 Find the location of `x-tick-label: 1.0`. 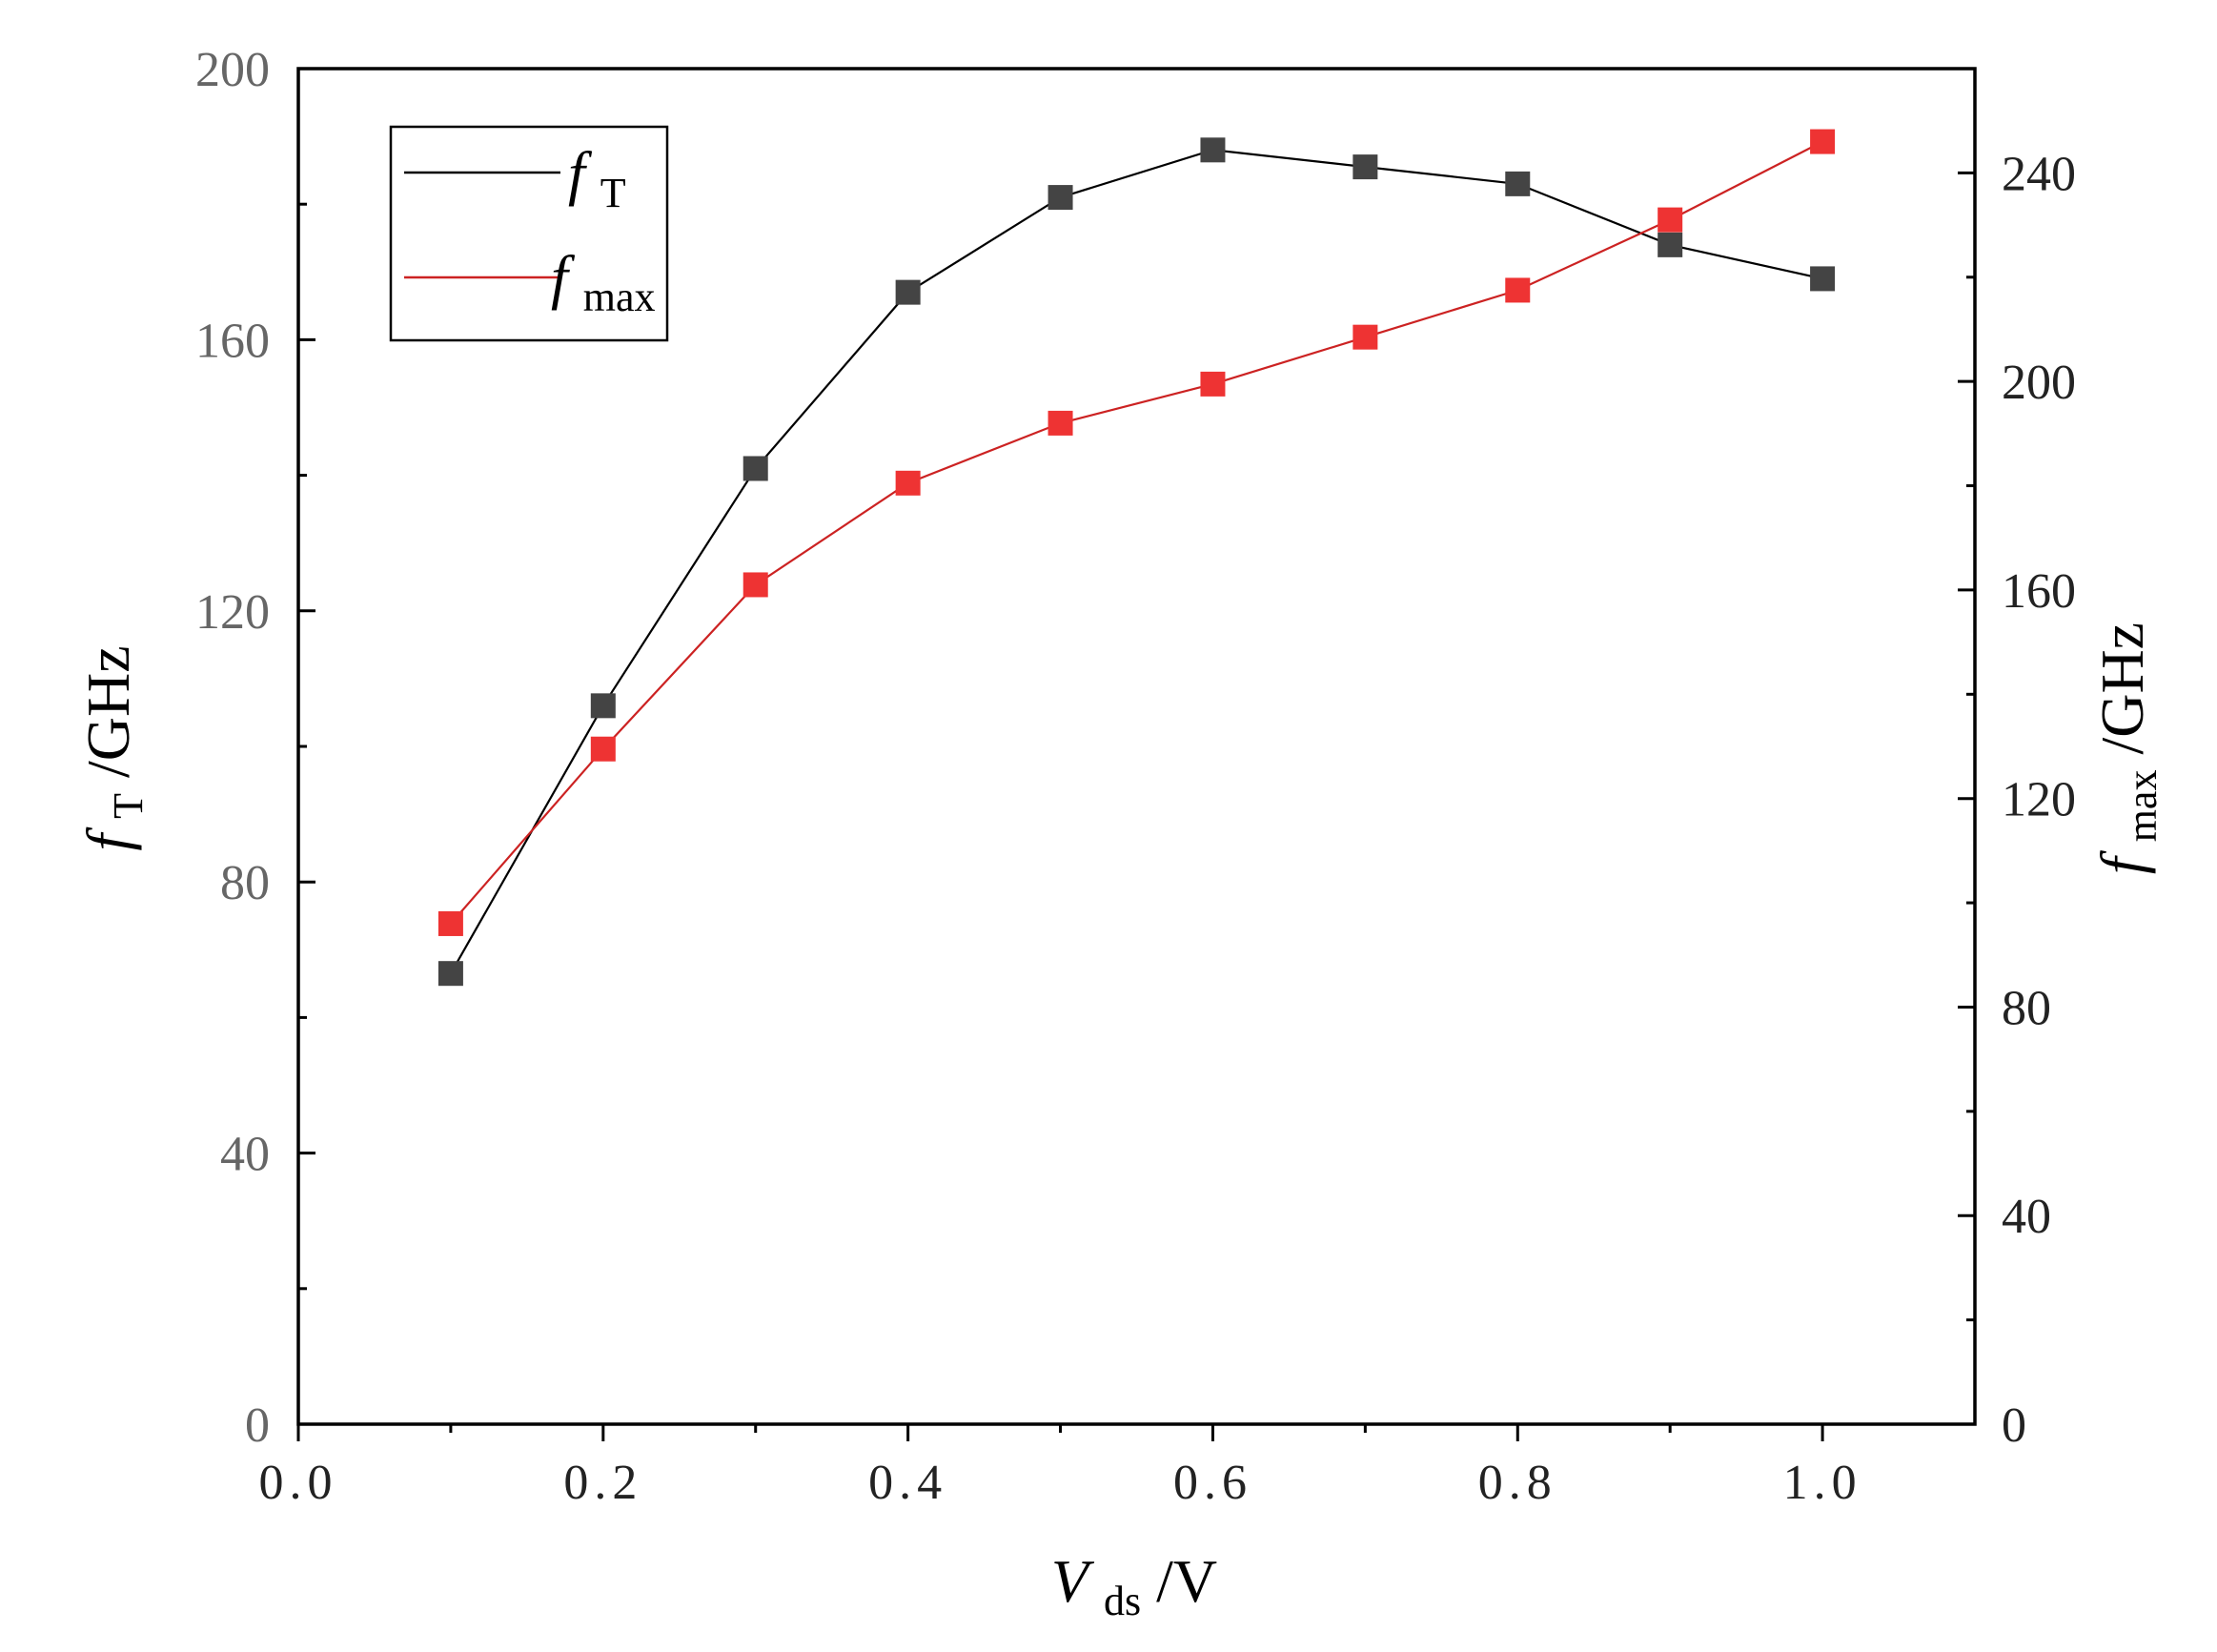

x-tick-label: 1.0 is located at coordinates (1822, 1483).